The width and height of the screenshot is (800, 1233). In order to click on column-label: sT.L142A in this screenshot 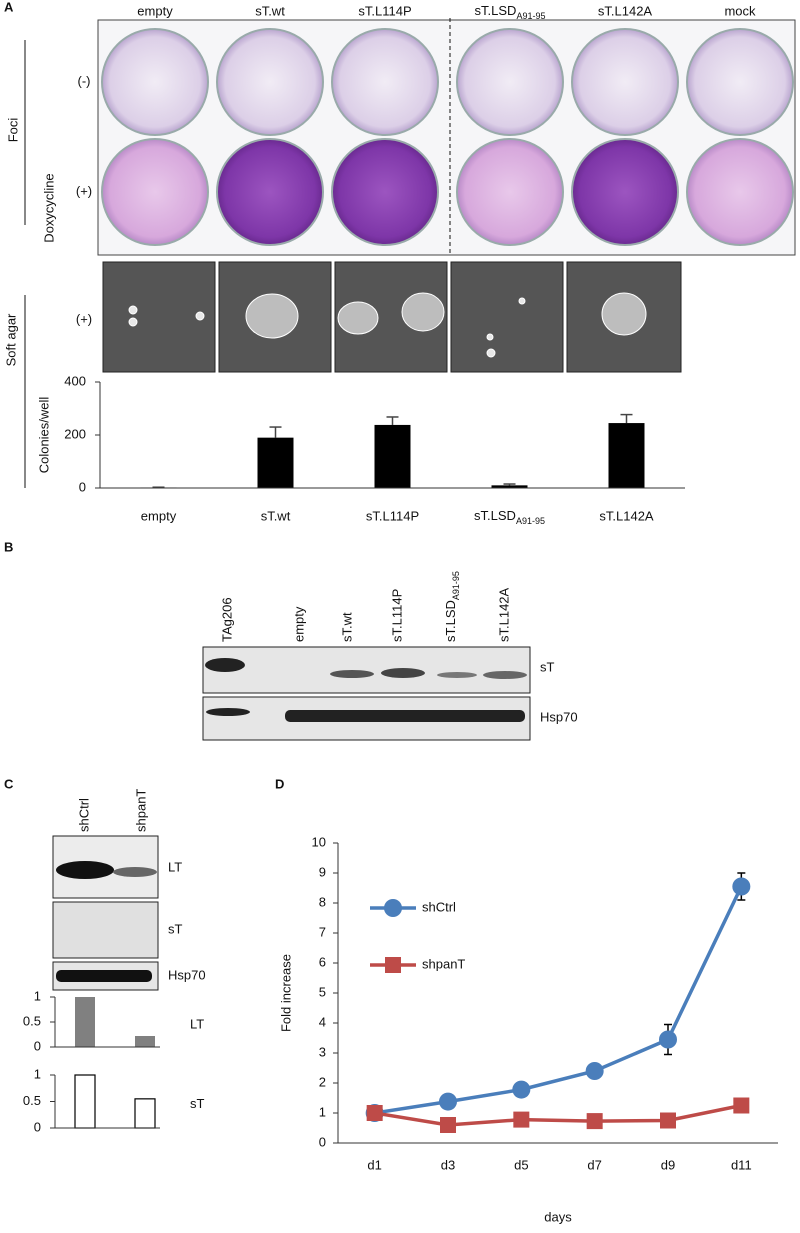, I will do `click(625, 10)`.